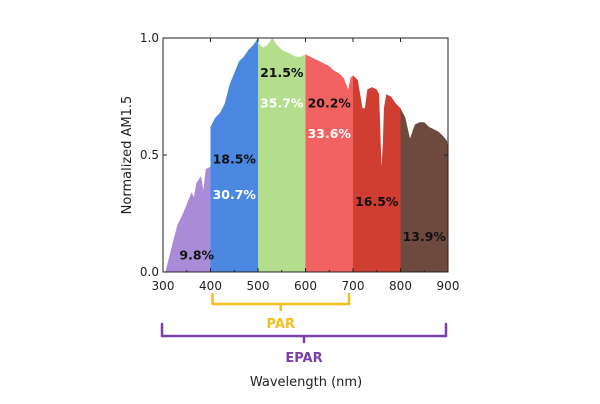 Image resolution: width=600 pixels, height=404 pixels. What do you see at coordinates (306, 382) in the screenshot?
I see `x-axis-label: Wavelength (nm)` at bounding box center [306, 382].